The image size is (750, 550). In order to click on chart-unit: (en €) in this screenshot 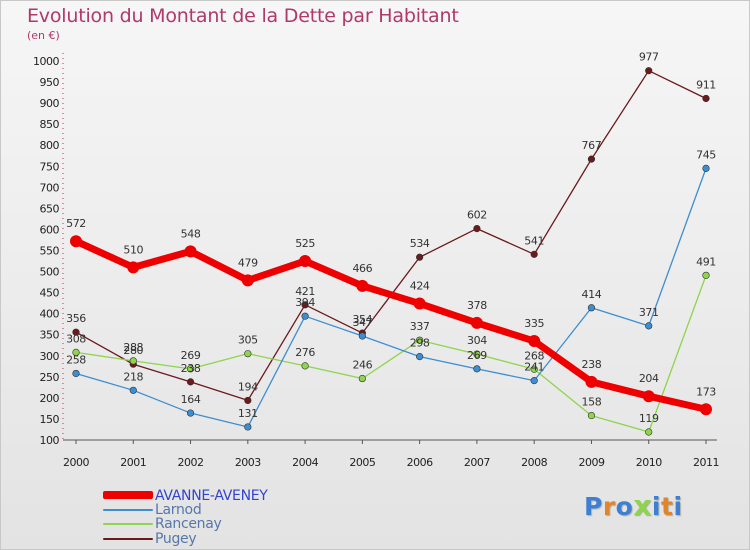, I will do `click(43, 35)`.